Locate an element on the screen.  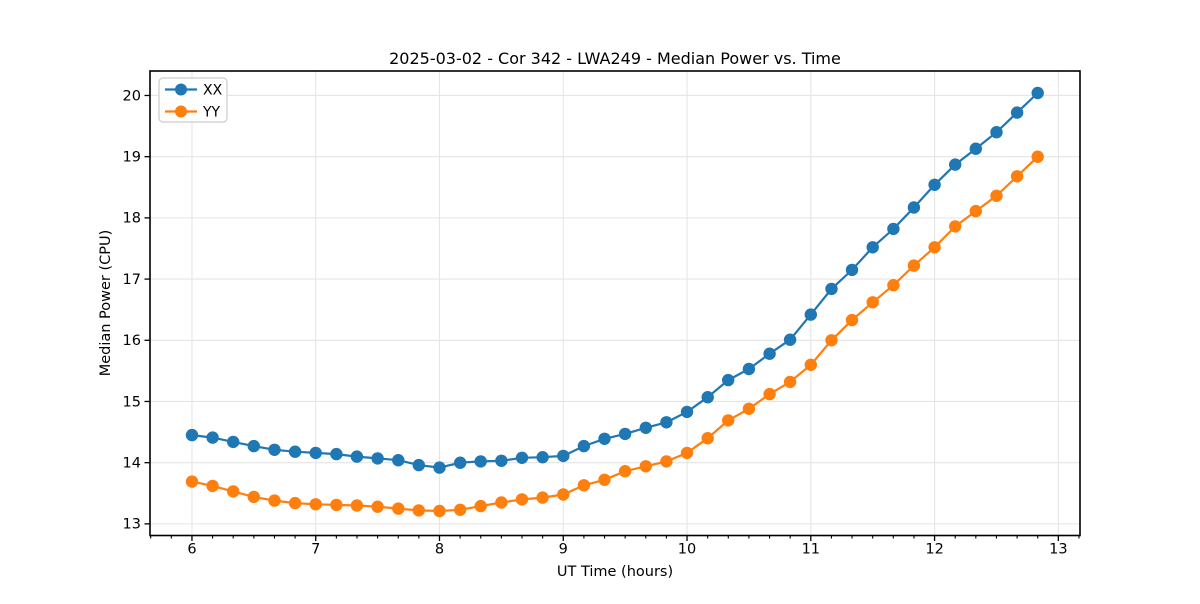
y-axis-label: Median Power (CPU) is located at coordinates (106, 303).